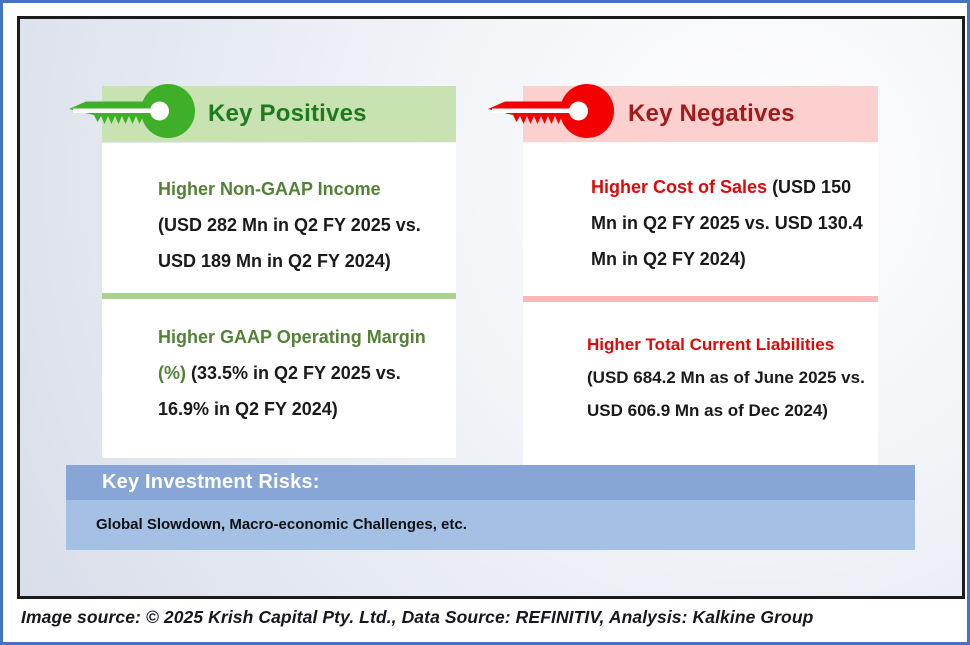 The width and height of the screenshot is (970, 645). I want to click on negative-item-2-title: Higher Total Current Liabilities, so click(711, 344).